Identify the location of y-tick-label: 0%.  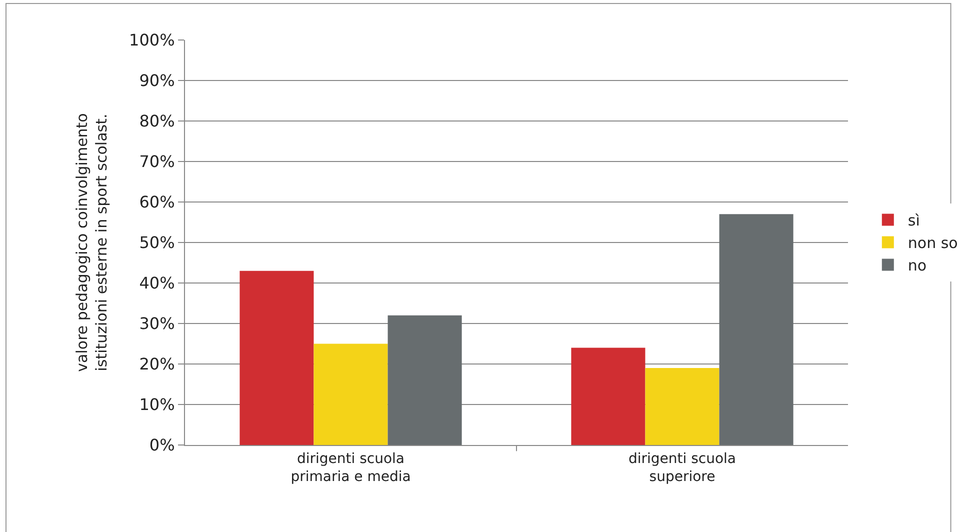
(162, 445).